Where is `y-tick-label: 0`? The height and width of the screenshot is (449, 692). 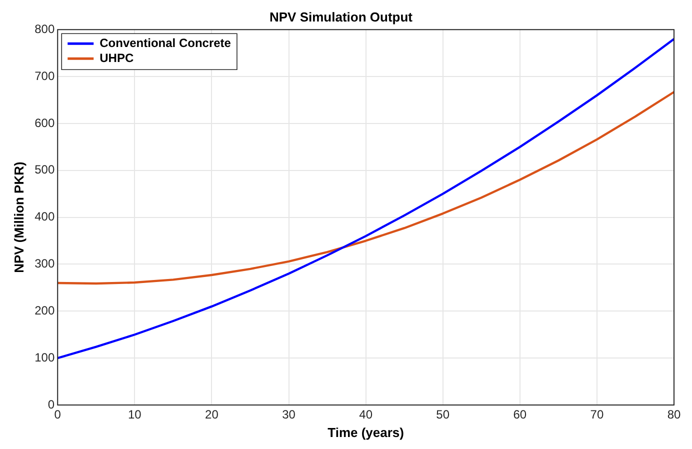 y-tick-label: 0 is located at coordinates (51, 404).